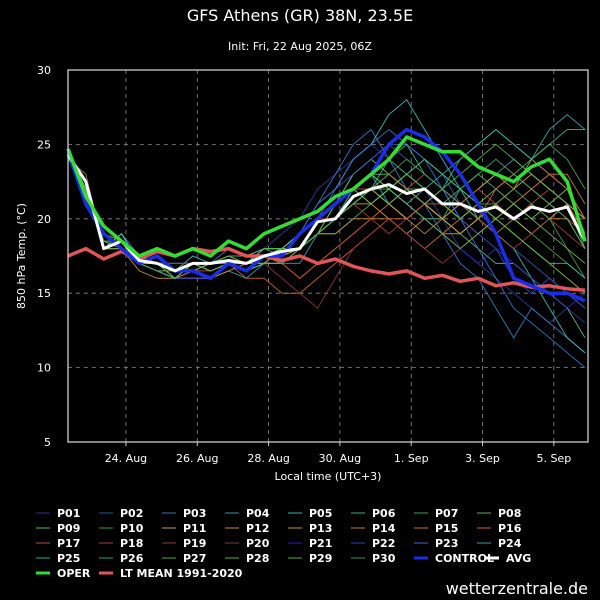  What do you see at coordinates (131, 543) in the screenshot?
I see `legend-label: P18` at bounding box center [131, 543].